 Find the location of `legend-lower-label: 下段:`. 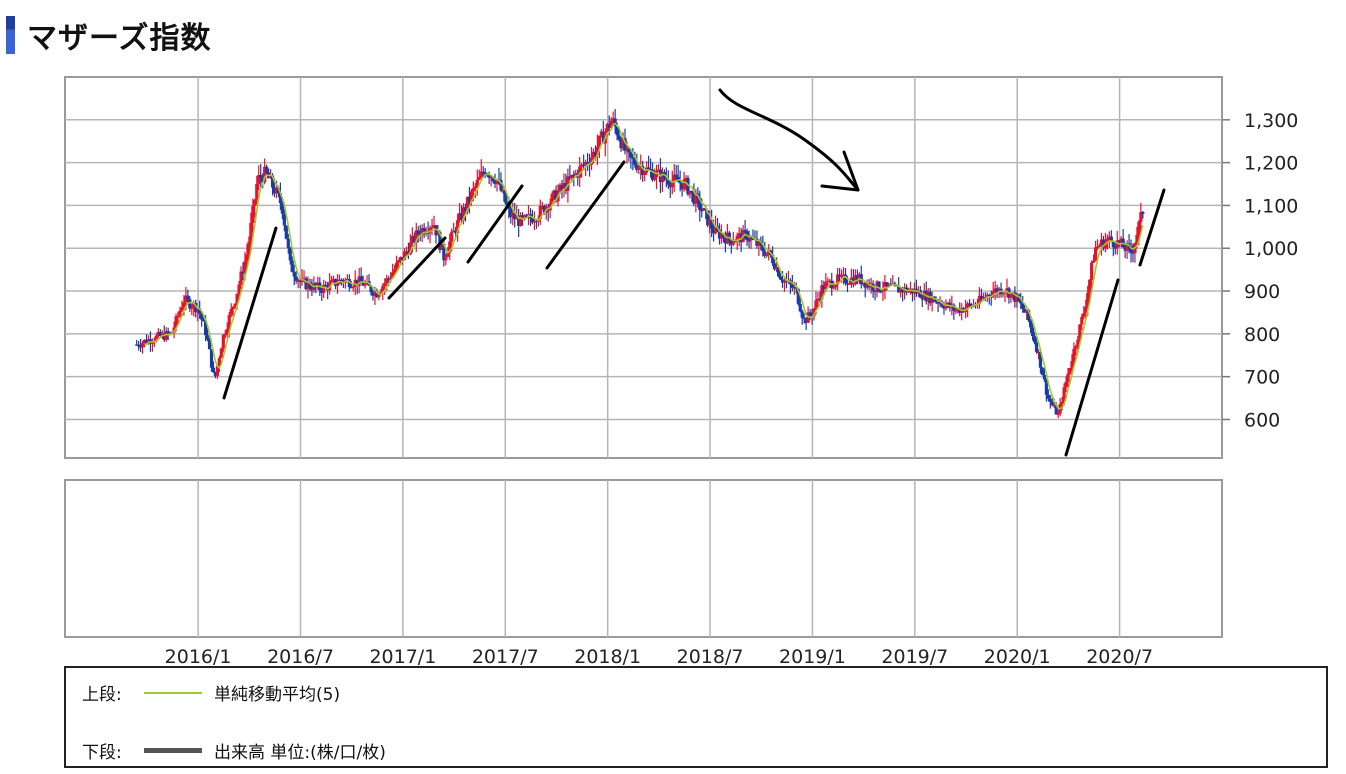

legend-lower-label: 下段: is located at coordinates (102, 753).